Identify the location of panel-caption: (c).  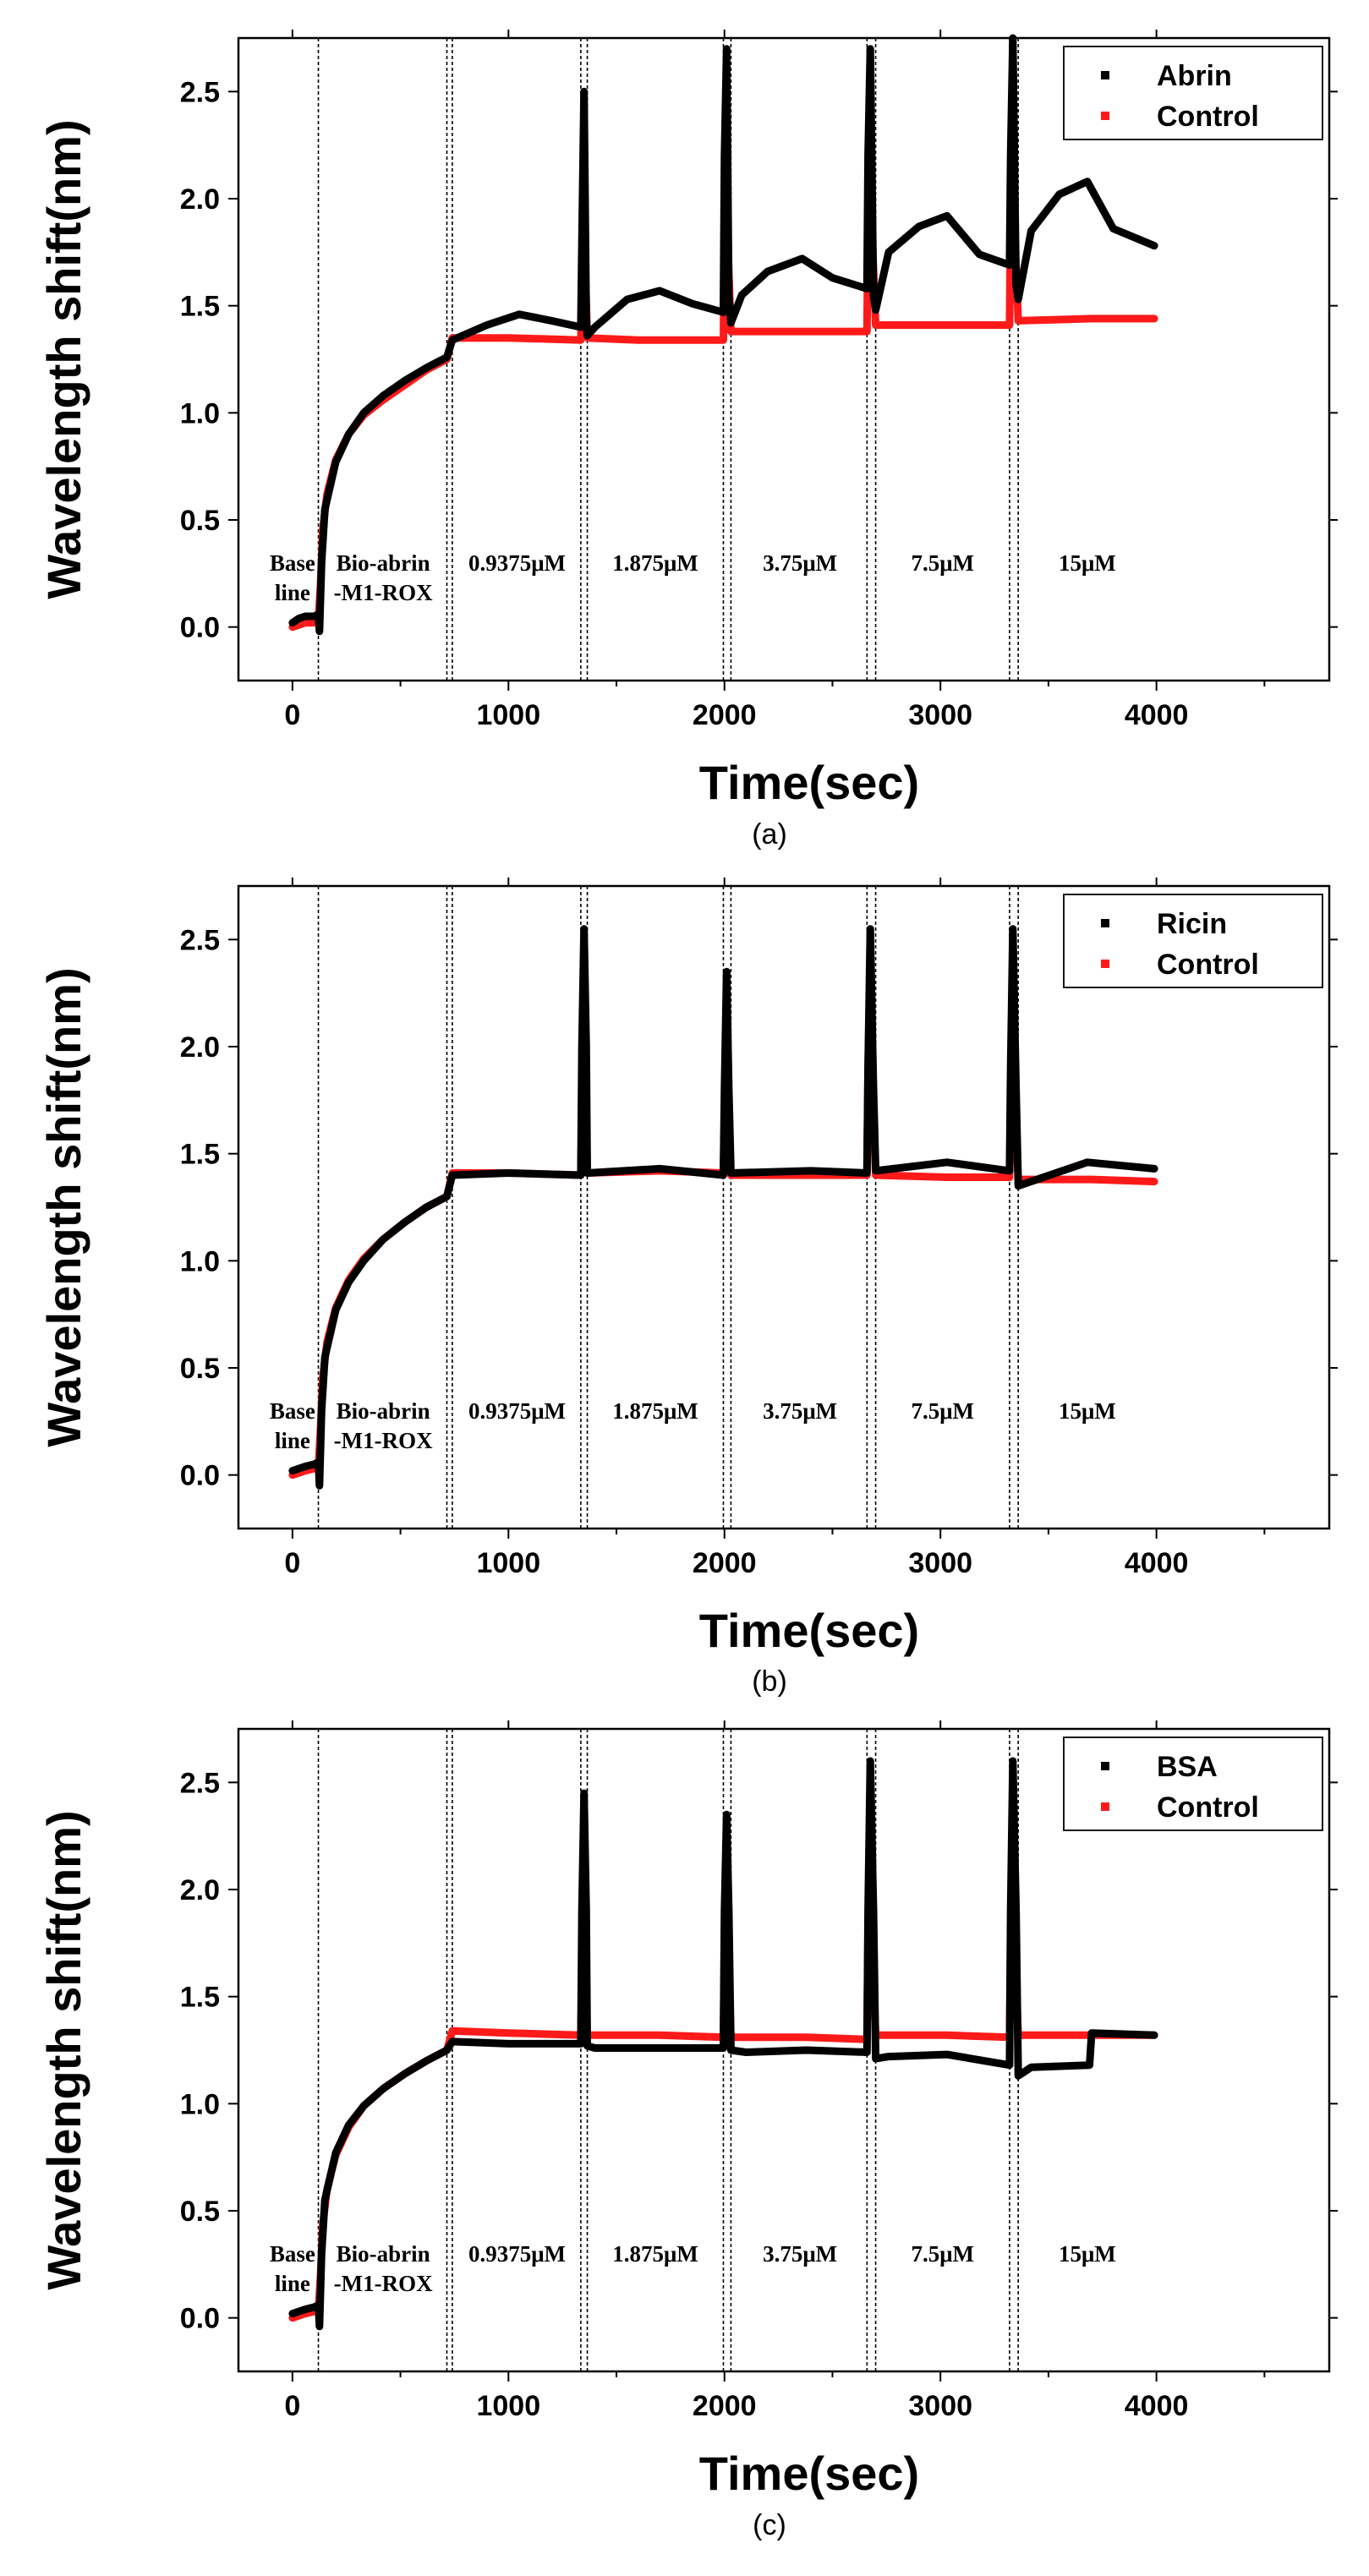
(770, 2525).